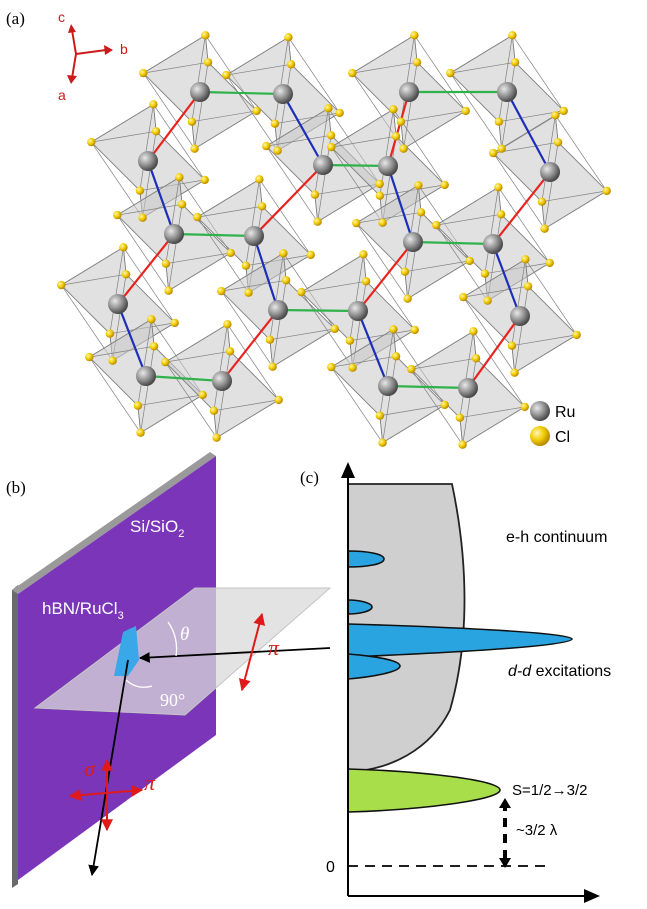  I want to click on sigma-label: σ, so click(90, 768).